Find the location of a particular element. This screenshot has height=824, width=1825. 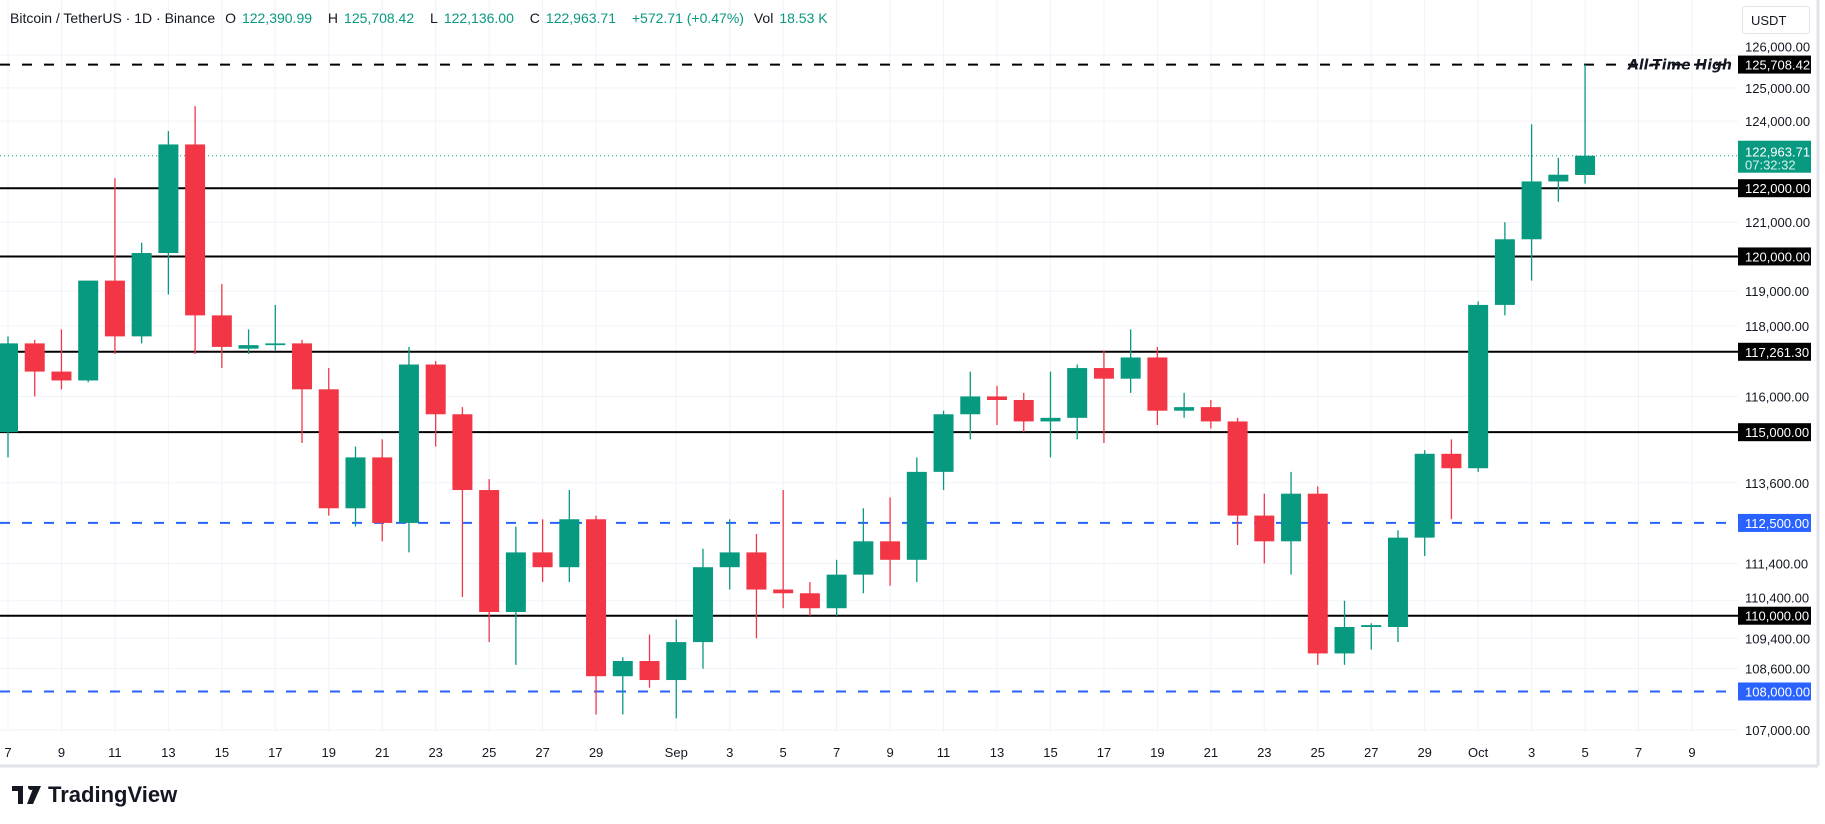

low-label: L is located at coordinates (434, 18).